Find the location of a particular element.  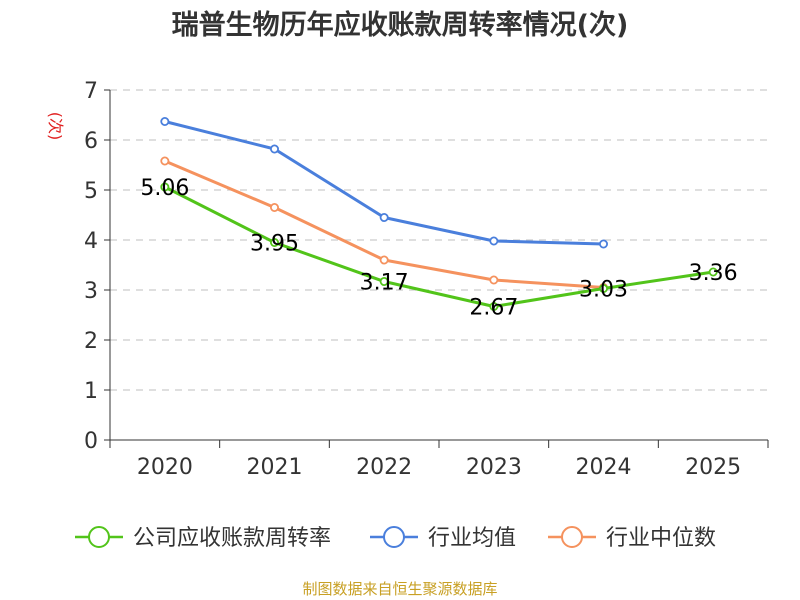

data-label: 3.36 is located at coordinates (713, 273).